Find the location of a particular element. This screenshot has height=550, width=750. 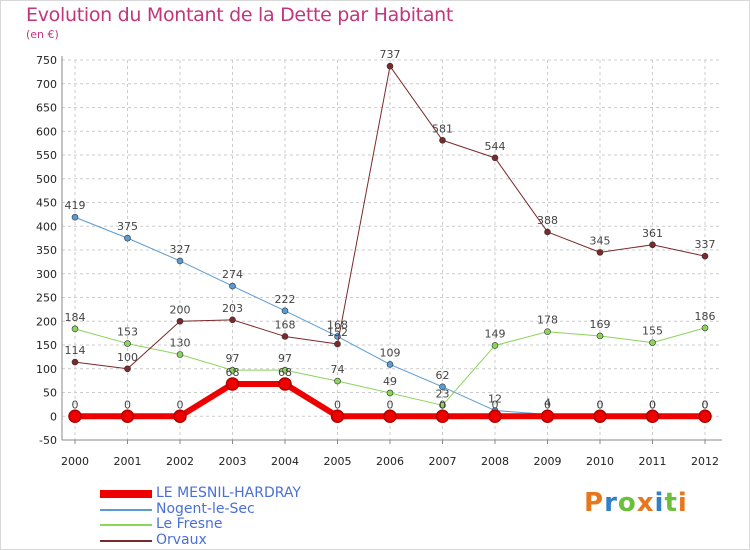

x-tick-label: 2009 is located at coordinates (548, 461).